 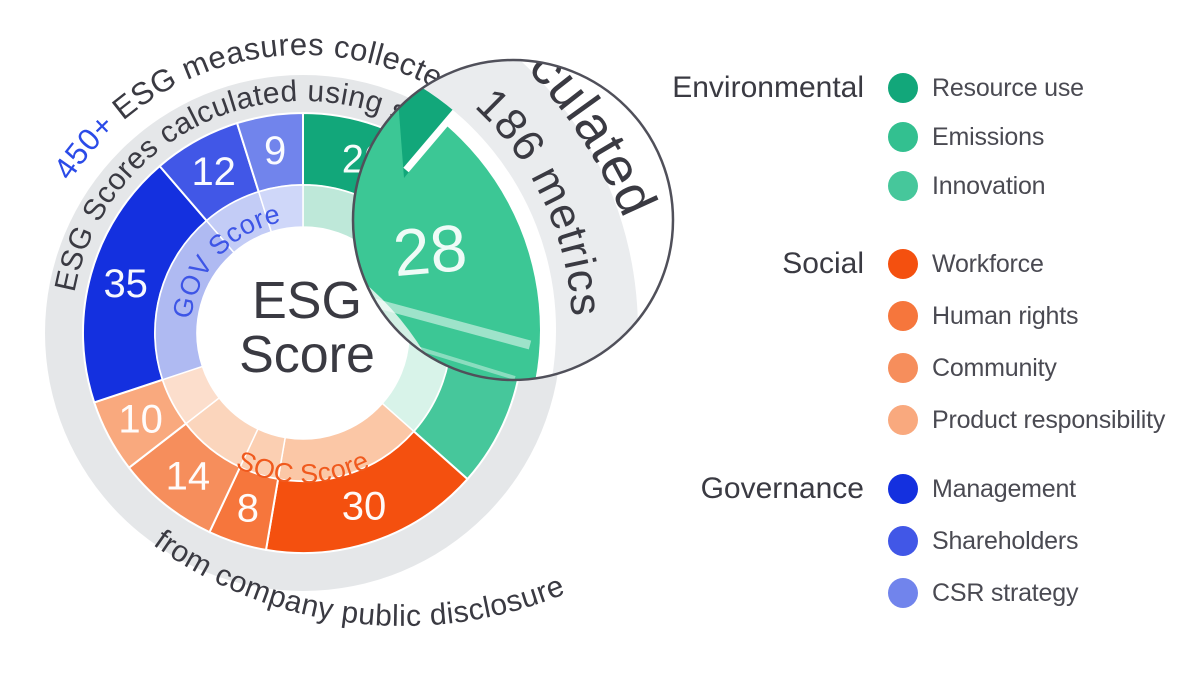 What do you see at coordinates (275, 151) in the screenshot?
I see `segment-value-csr-strategy: 9` at bounding box center [275, 151].